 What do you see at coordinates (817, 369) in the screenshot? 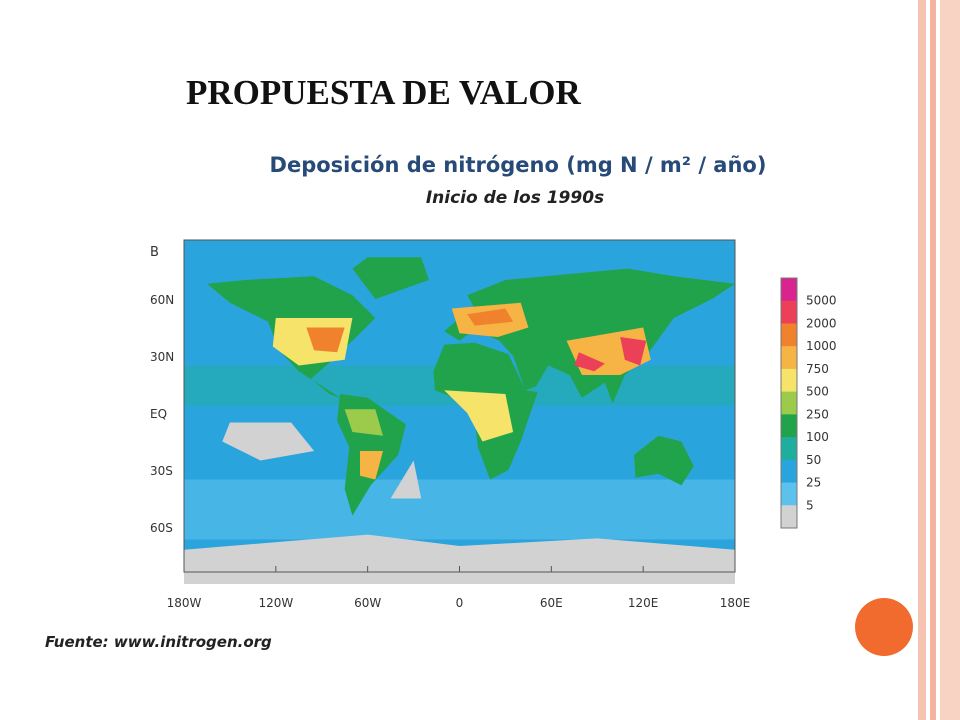
I see `colorbar-label: 750` at bounding box center [817, 369].